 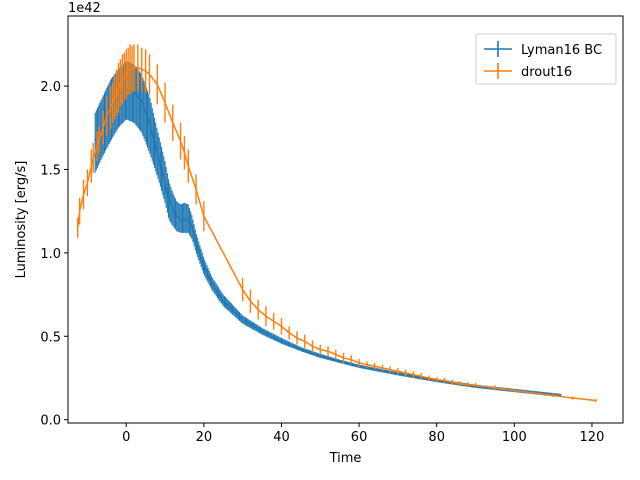 I want to click on x-tick-label: 80, so click(x=436, y=437).